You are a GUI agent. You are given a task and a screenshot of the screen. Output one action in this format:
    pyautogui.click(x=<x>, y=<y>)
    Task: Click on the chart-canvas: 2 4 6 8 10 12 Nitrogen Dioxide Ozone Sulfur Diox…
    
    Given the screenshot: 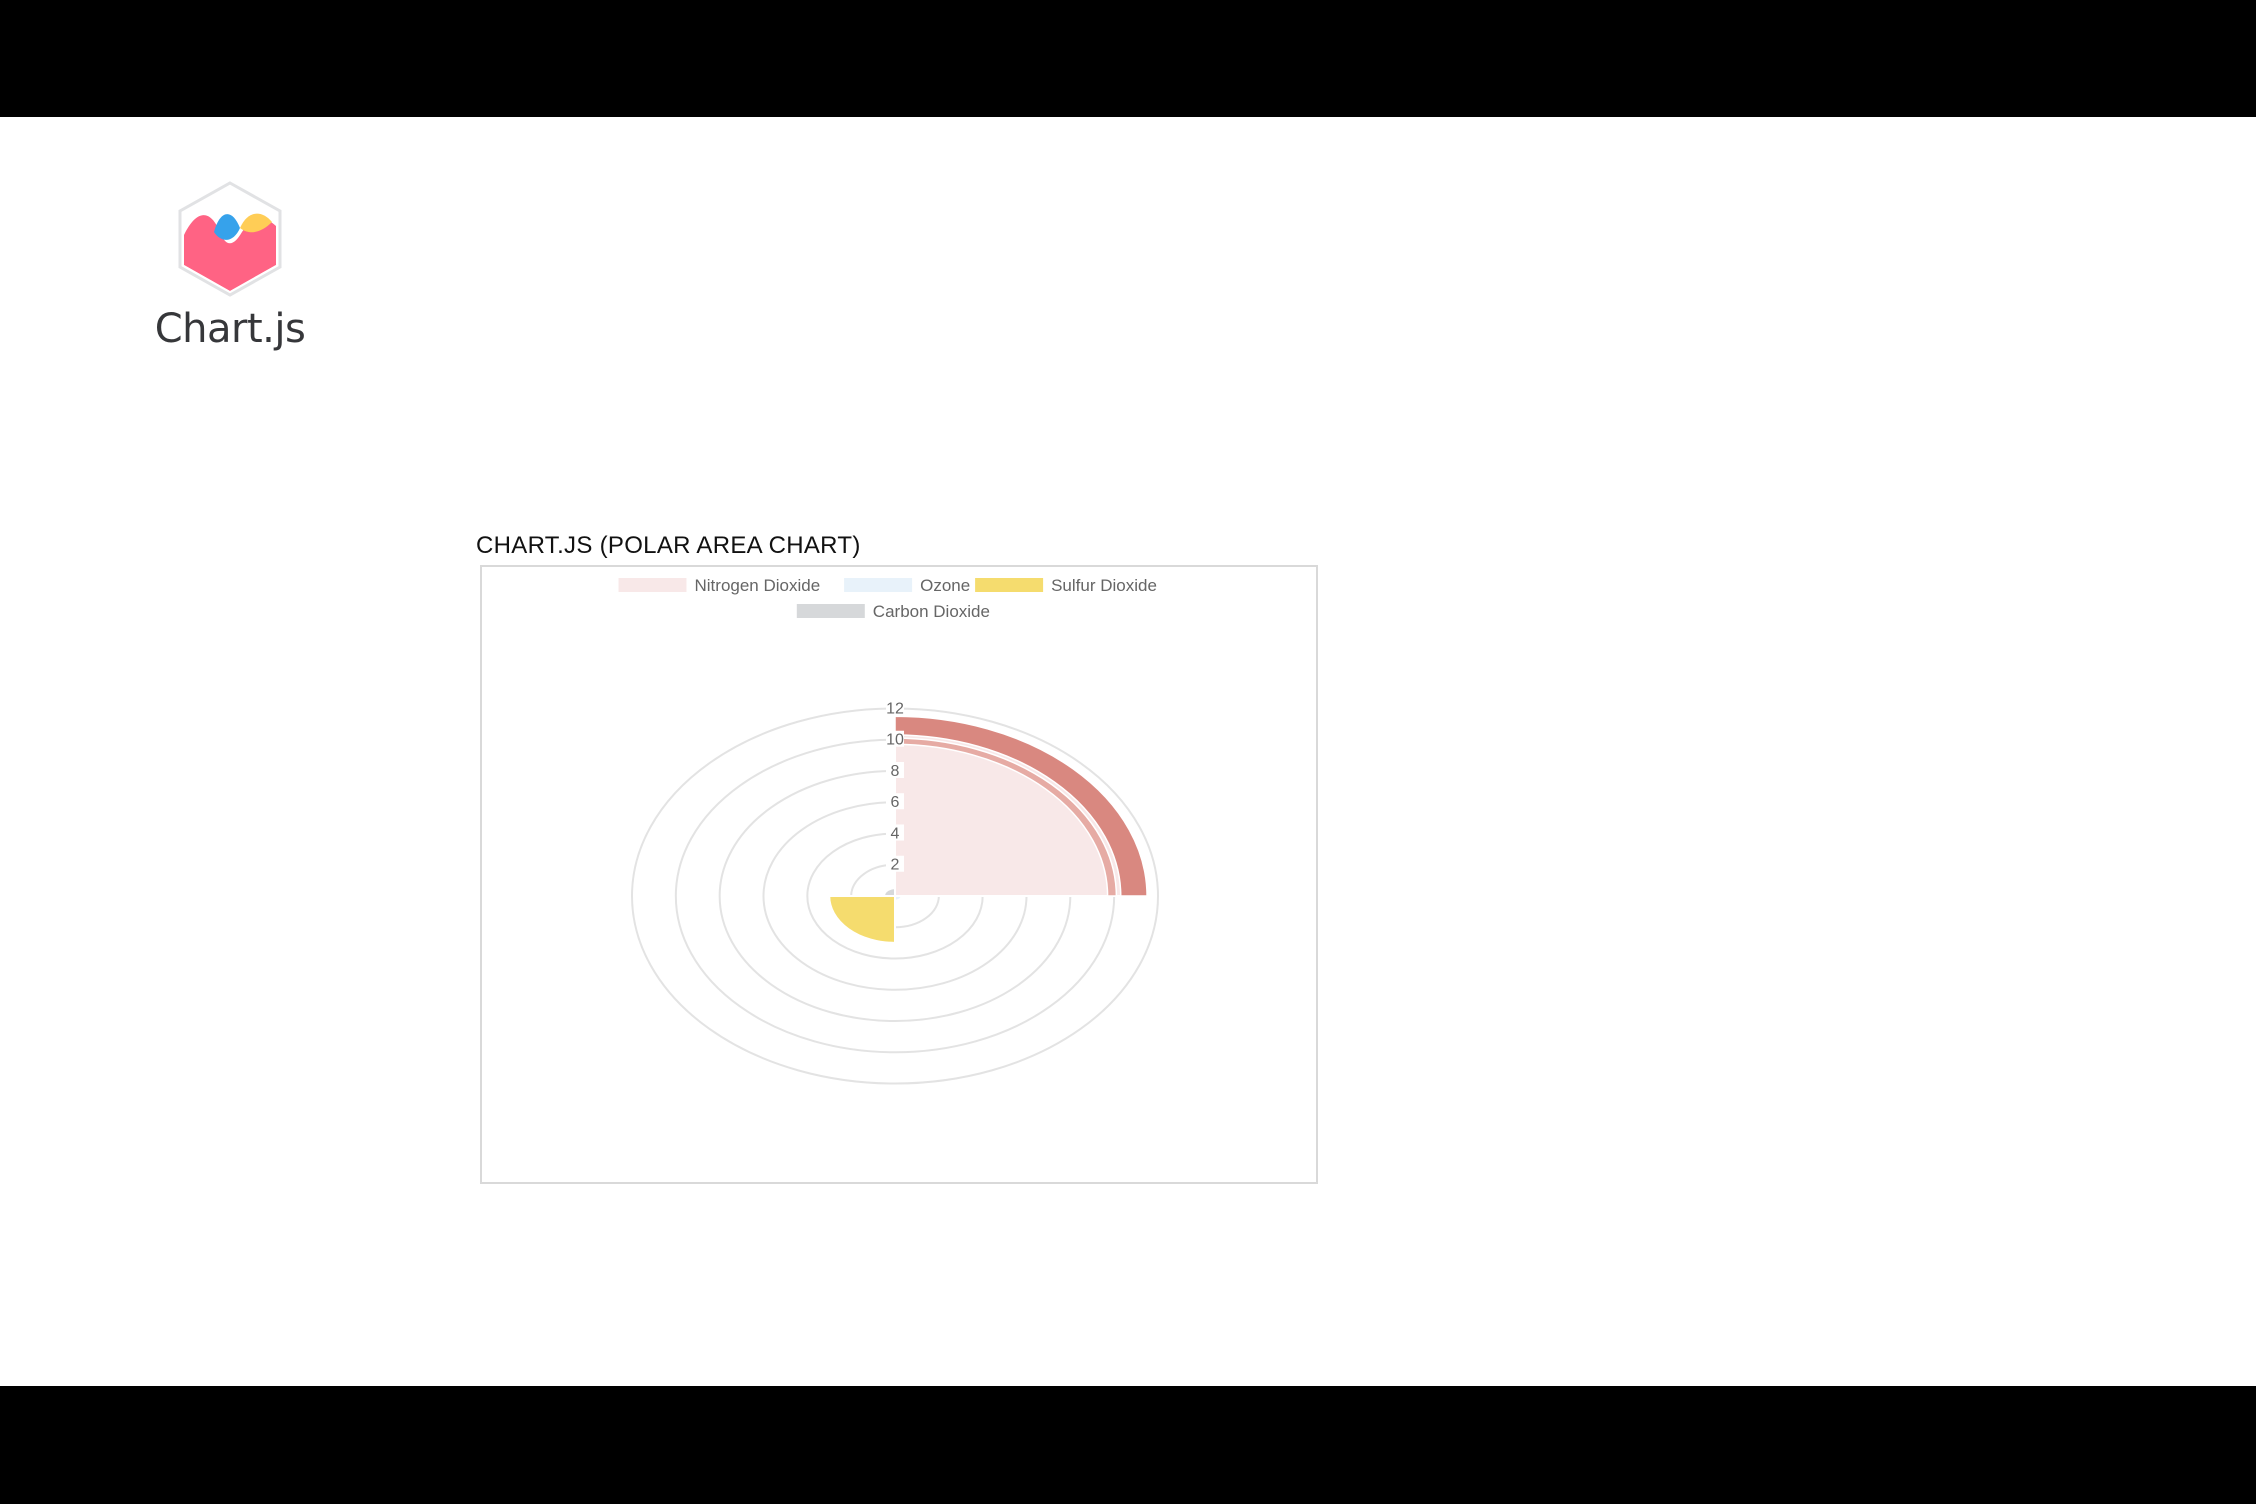 What is the action you would take?
    pyautogui.click(x=888, y=830)
    